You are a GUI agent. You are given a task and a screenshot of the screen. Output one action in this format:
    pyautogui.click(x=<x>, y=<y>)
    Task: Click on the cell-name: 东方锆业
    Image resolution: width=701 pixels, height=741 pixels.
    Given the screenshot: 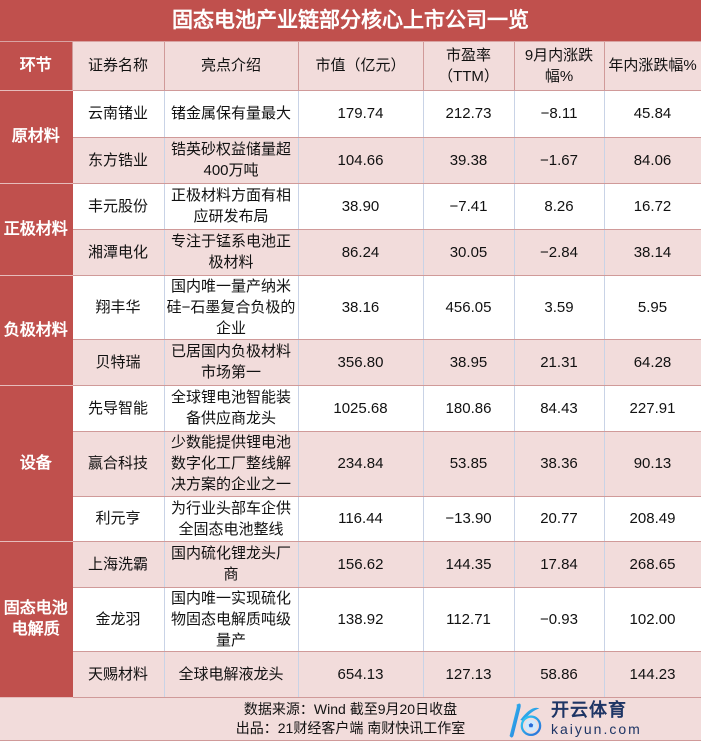 What is the action you would take?
    pyautogui.click(x=118, y=160)
    